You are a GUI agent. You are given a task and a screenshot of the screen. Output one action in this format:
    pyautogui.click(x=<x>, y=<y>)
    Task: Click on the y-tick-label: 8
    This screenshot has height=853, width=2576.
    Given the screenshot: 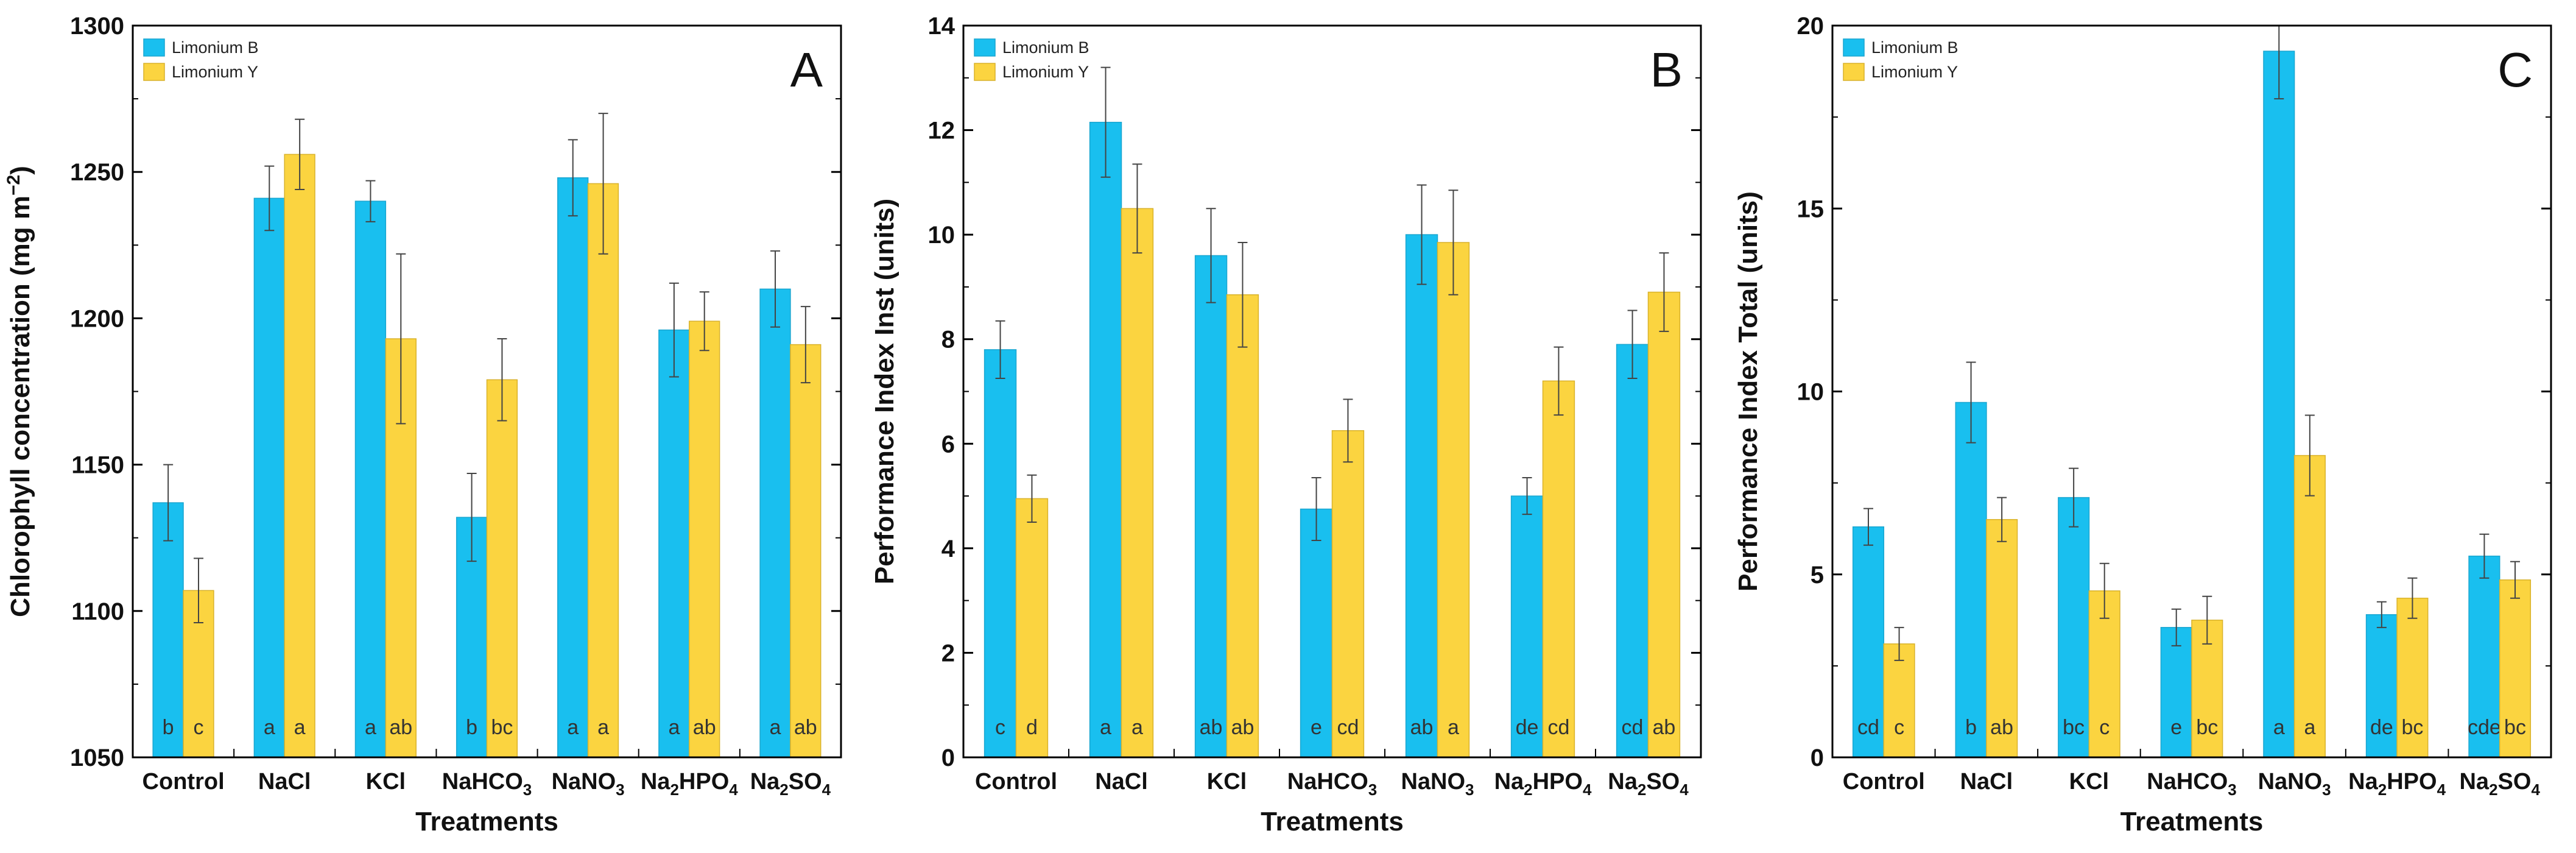 What is the action you would take?
    pyautogui.click(x=948, y=340)
    